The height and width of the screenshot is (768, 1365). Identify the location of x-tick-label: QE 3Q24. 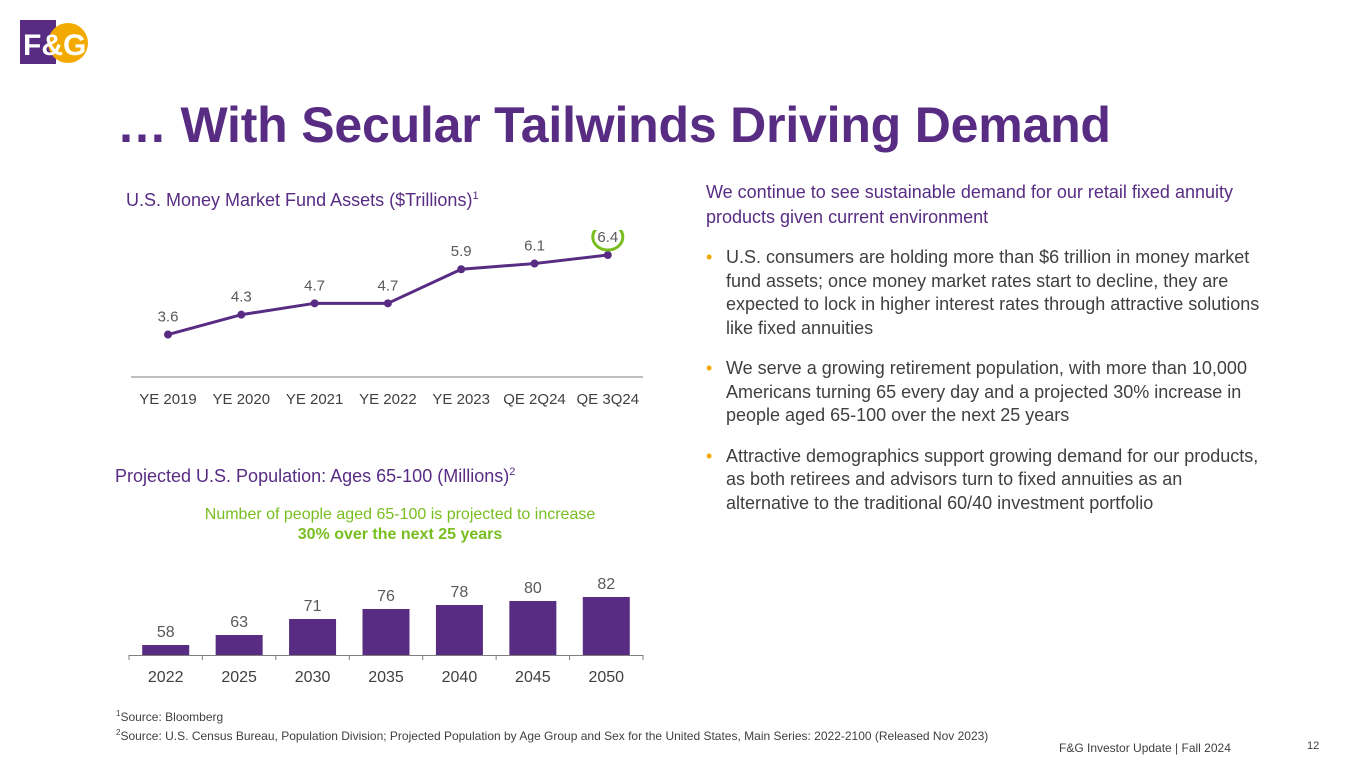
(608, 399).